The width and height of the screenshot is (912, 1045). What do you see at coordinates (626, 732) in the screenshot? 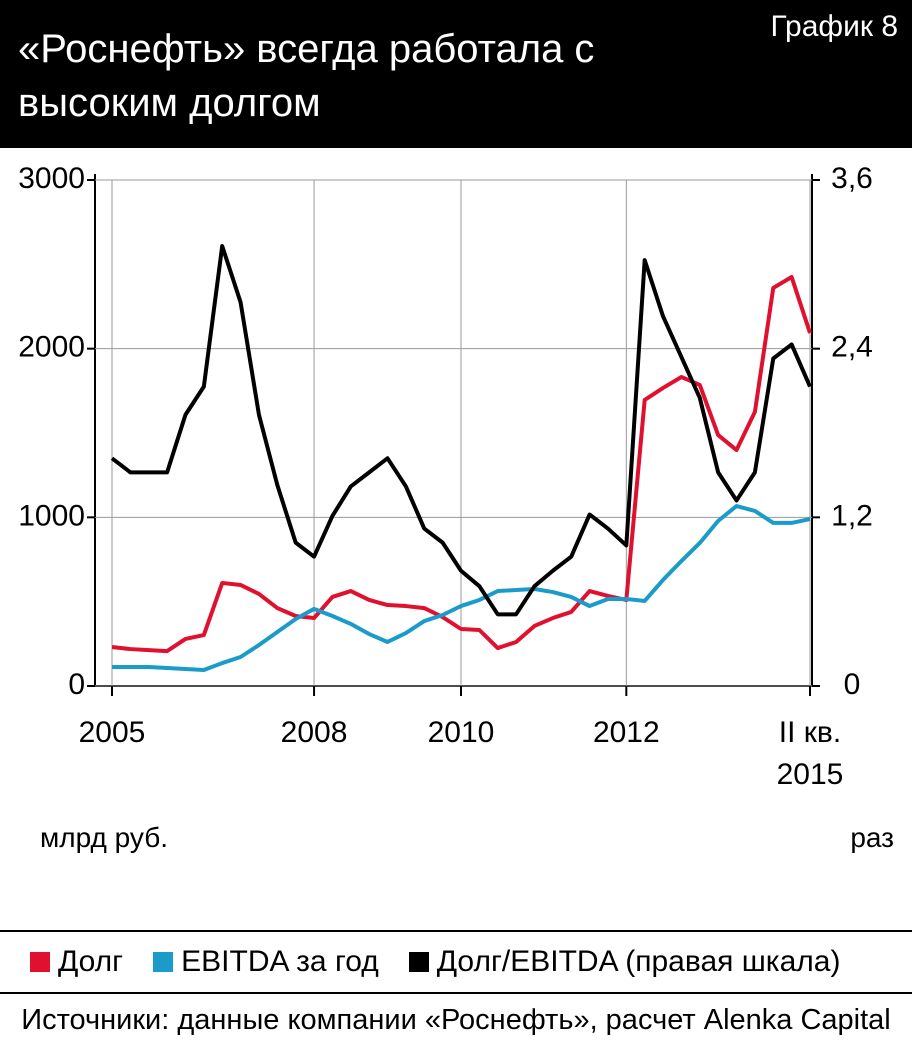
I see `x-tick-label: 2012` at bounding box center [626, 732].